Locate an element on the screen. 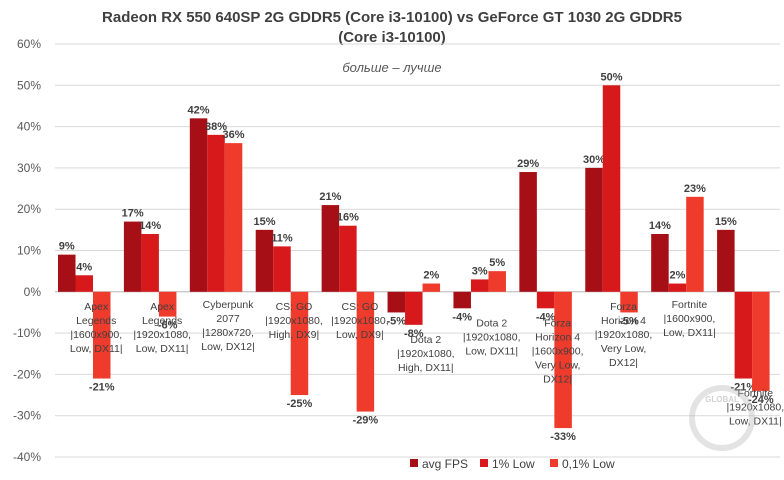 This screenshot has height=480, width=784. data-label: 5% is located at coordinates (497, 263).